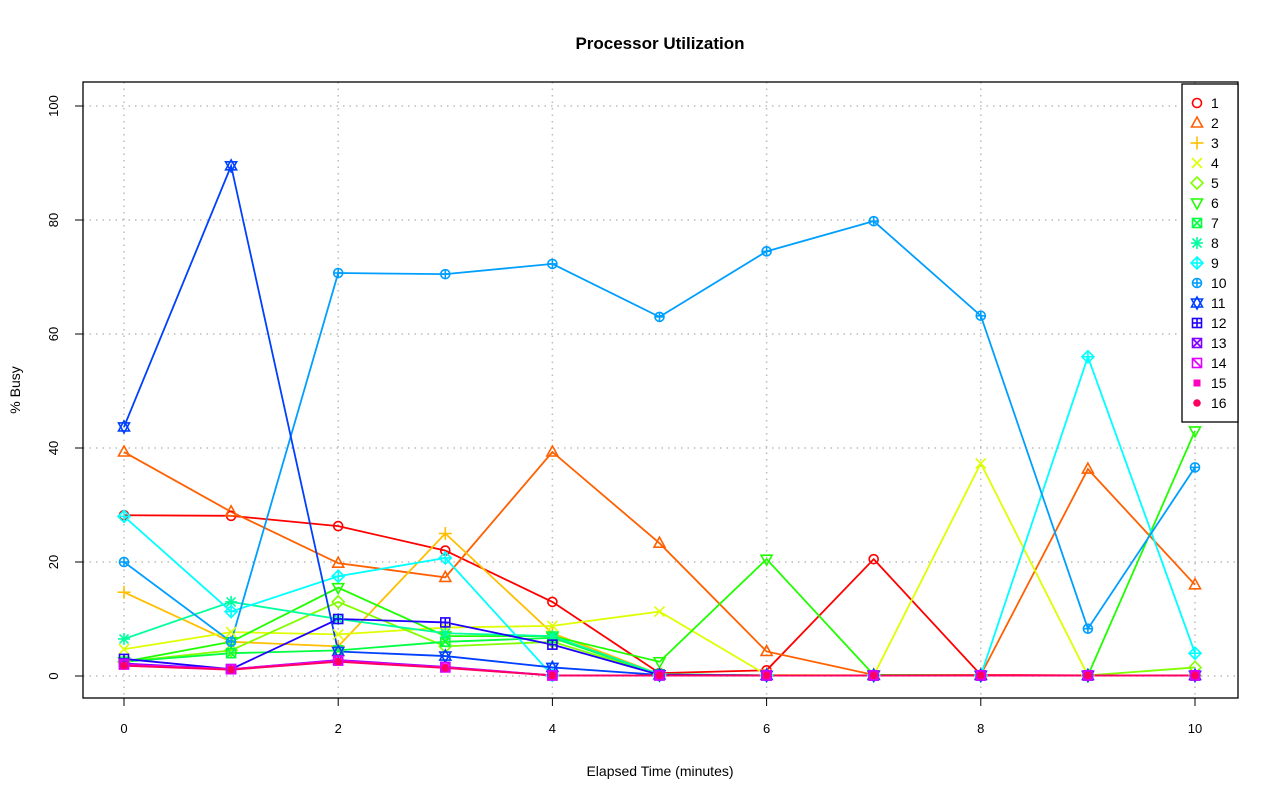 The image size is (1280, 806). Describe the element at coordinates (1208, 303) in the screenshot. I see `legend-item: 11` at that location.